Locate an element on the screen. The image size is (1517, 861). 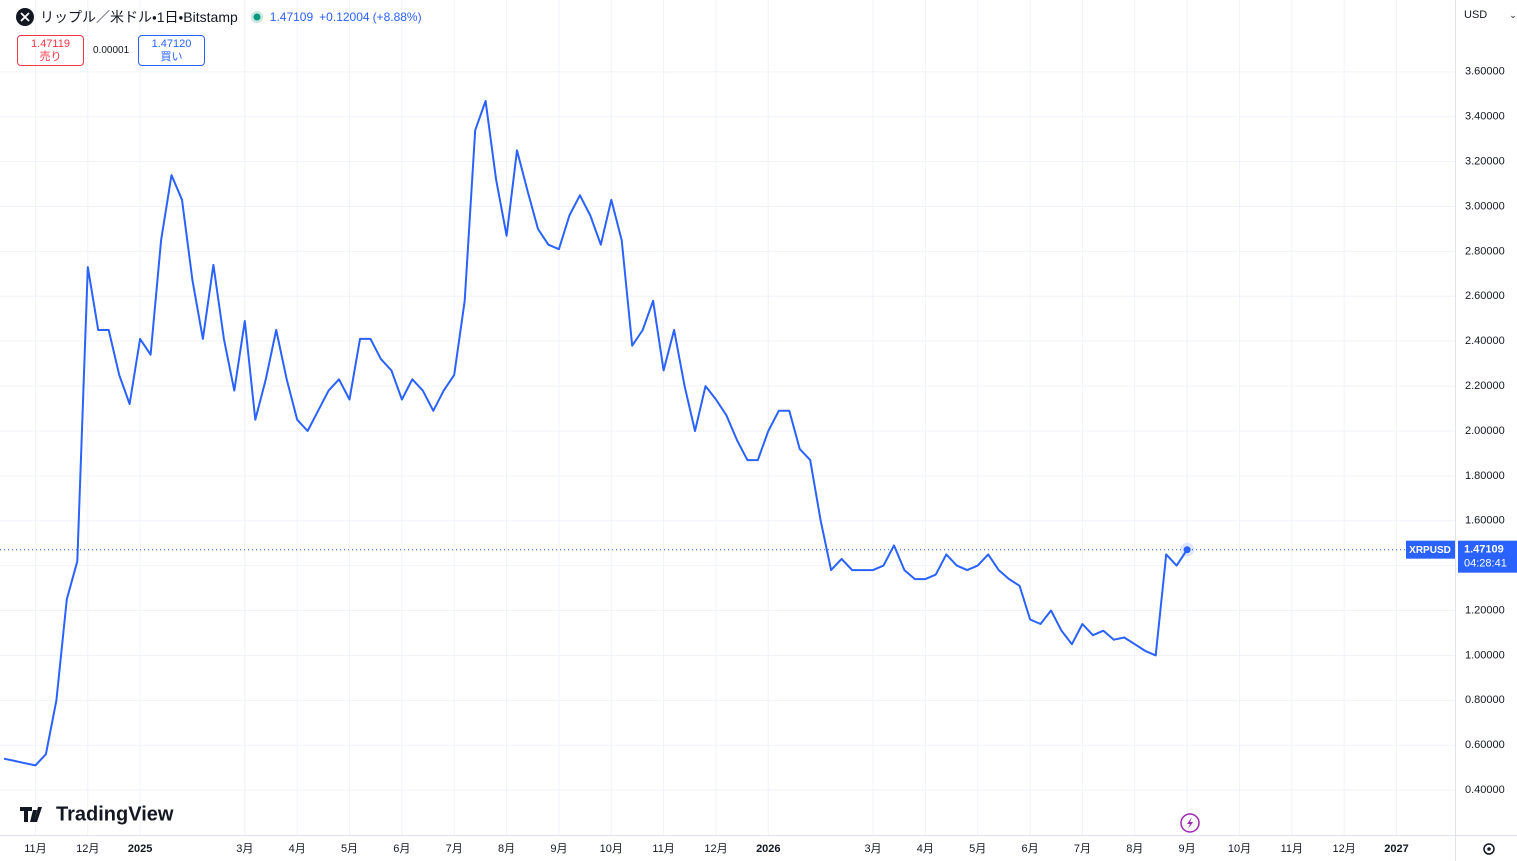
y-tick-label: 0.80000 is located at coordinates (1485, 700).